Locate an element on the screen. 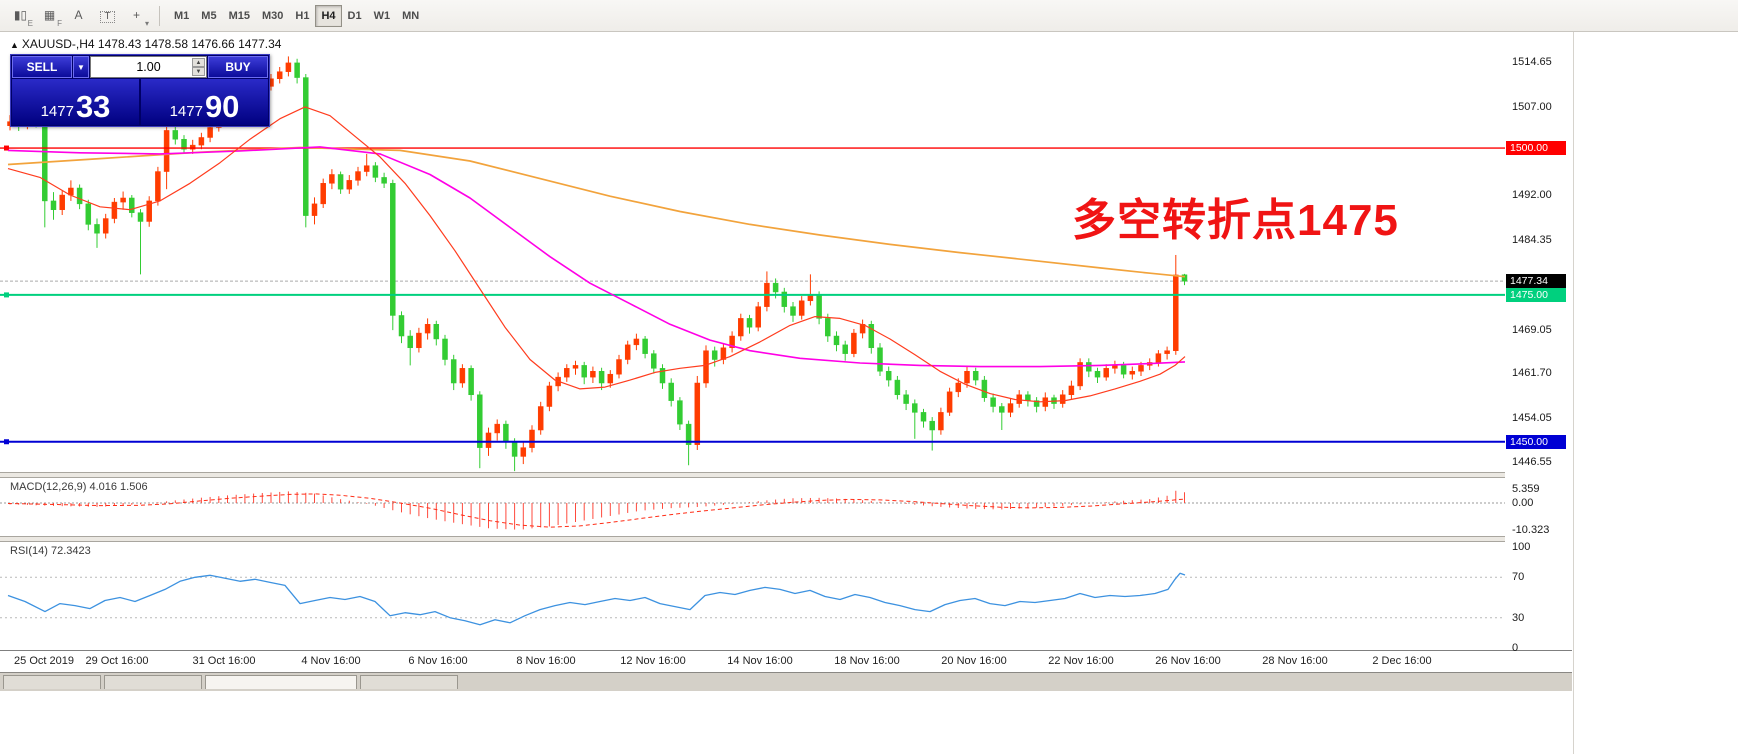 The image size is (1738, 754). chart-tab-bar is located at coordinates (786, 681).